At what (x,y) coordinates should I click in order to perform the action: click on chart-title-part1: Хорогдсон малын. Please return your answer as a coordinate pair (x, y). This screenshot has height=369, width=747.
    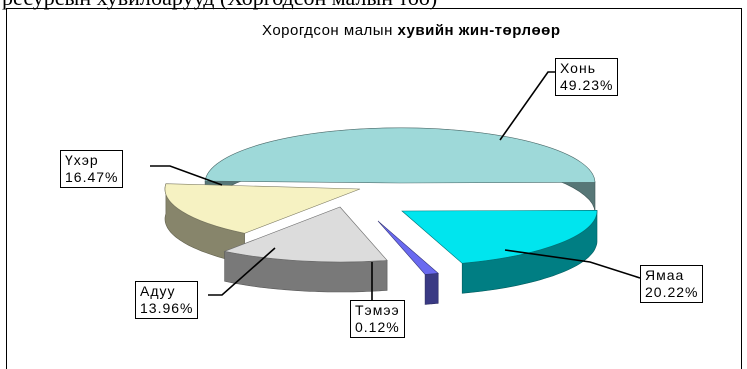
    Looking at the image, I should click on (330, 30).